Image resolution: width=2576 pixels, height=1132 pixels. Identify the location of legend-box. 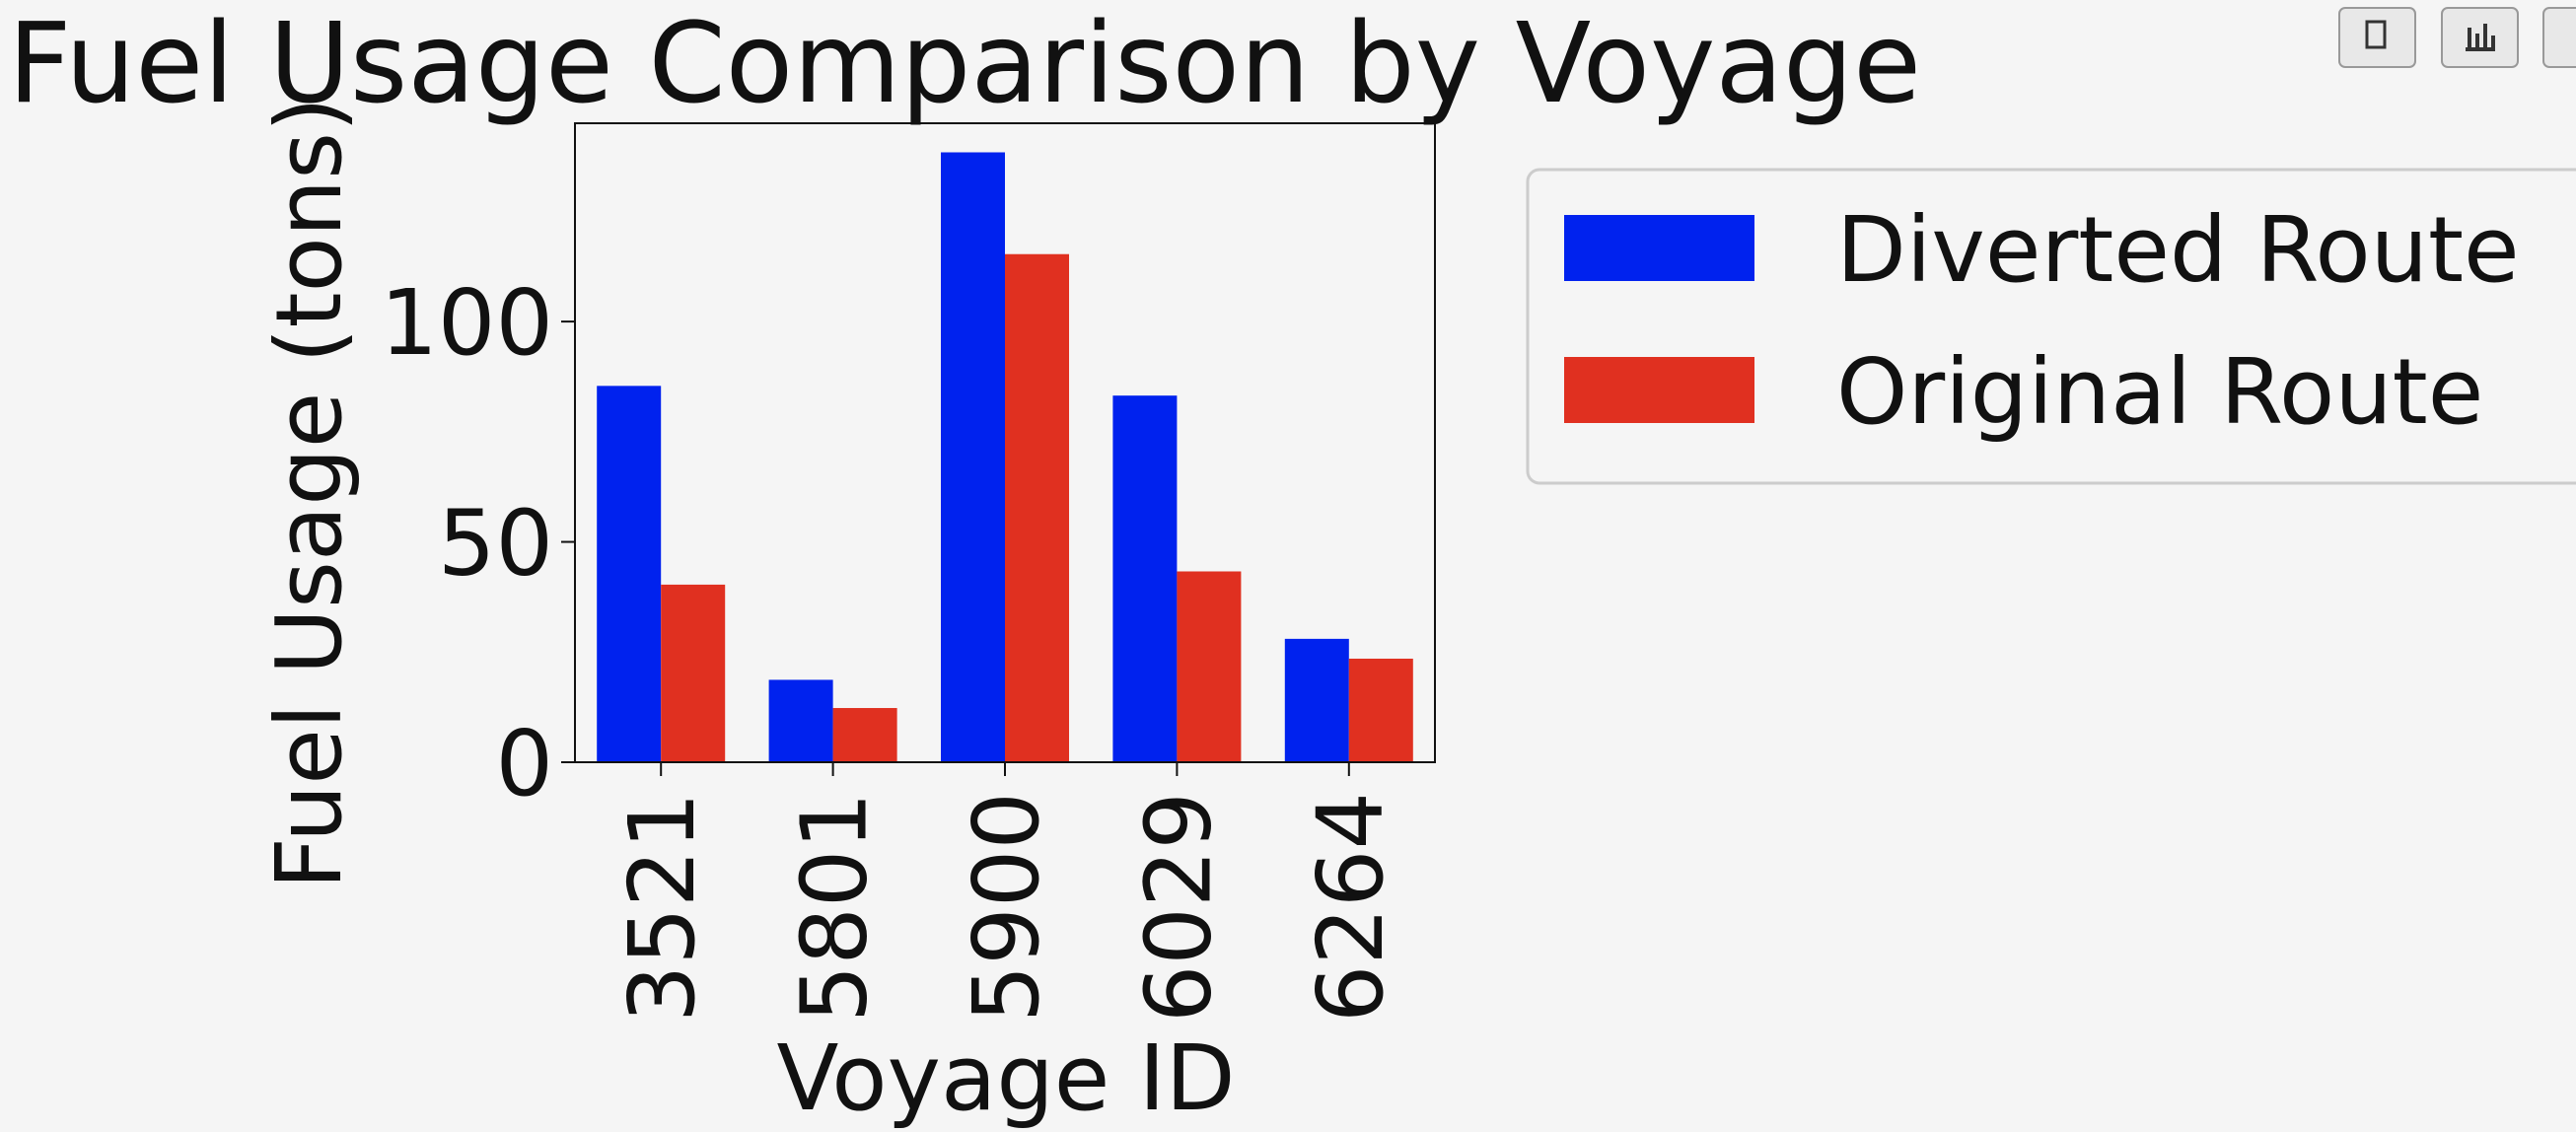
(2051, 327).